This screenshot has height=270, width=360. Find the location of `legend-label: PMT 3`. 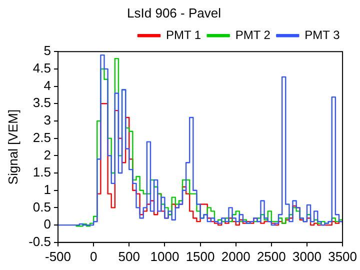

legend-label: PMT 3 is located at coordinates (322, 35).